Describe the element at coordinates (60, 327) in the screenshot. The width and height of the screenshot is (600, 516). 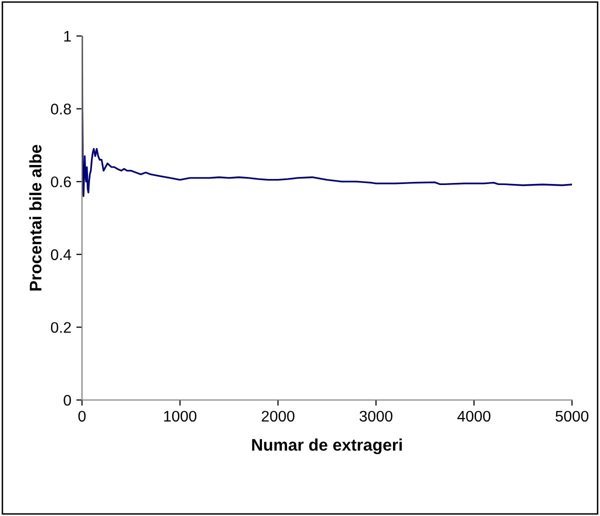
I see `y-tick-label: 0.2` at that location.